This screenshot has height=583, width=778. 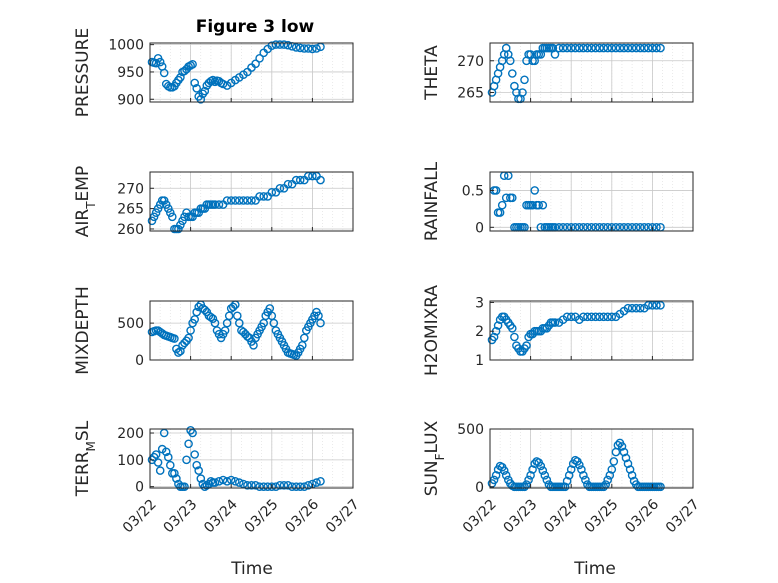 I want to click on y-axis-label-rainfall: RAINFALL, so click(x=432, y=201).